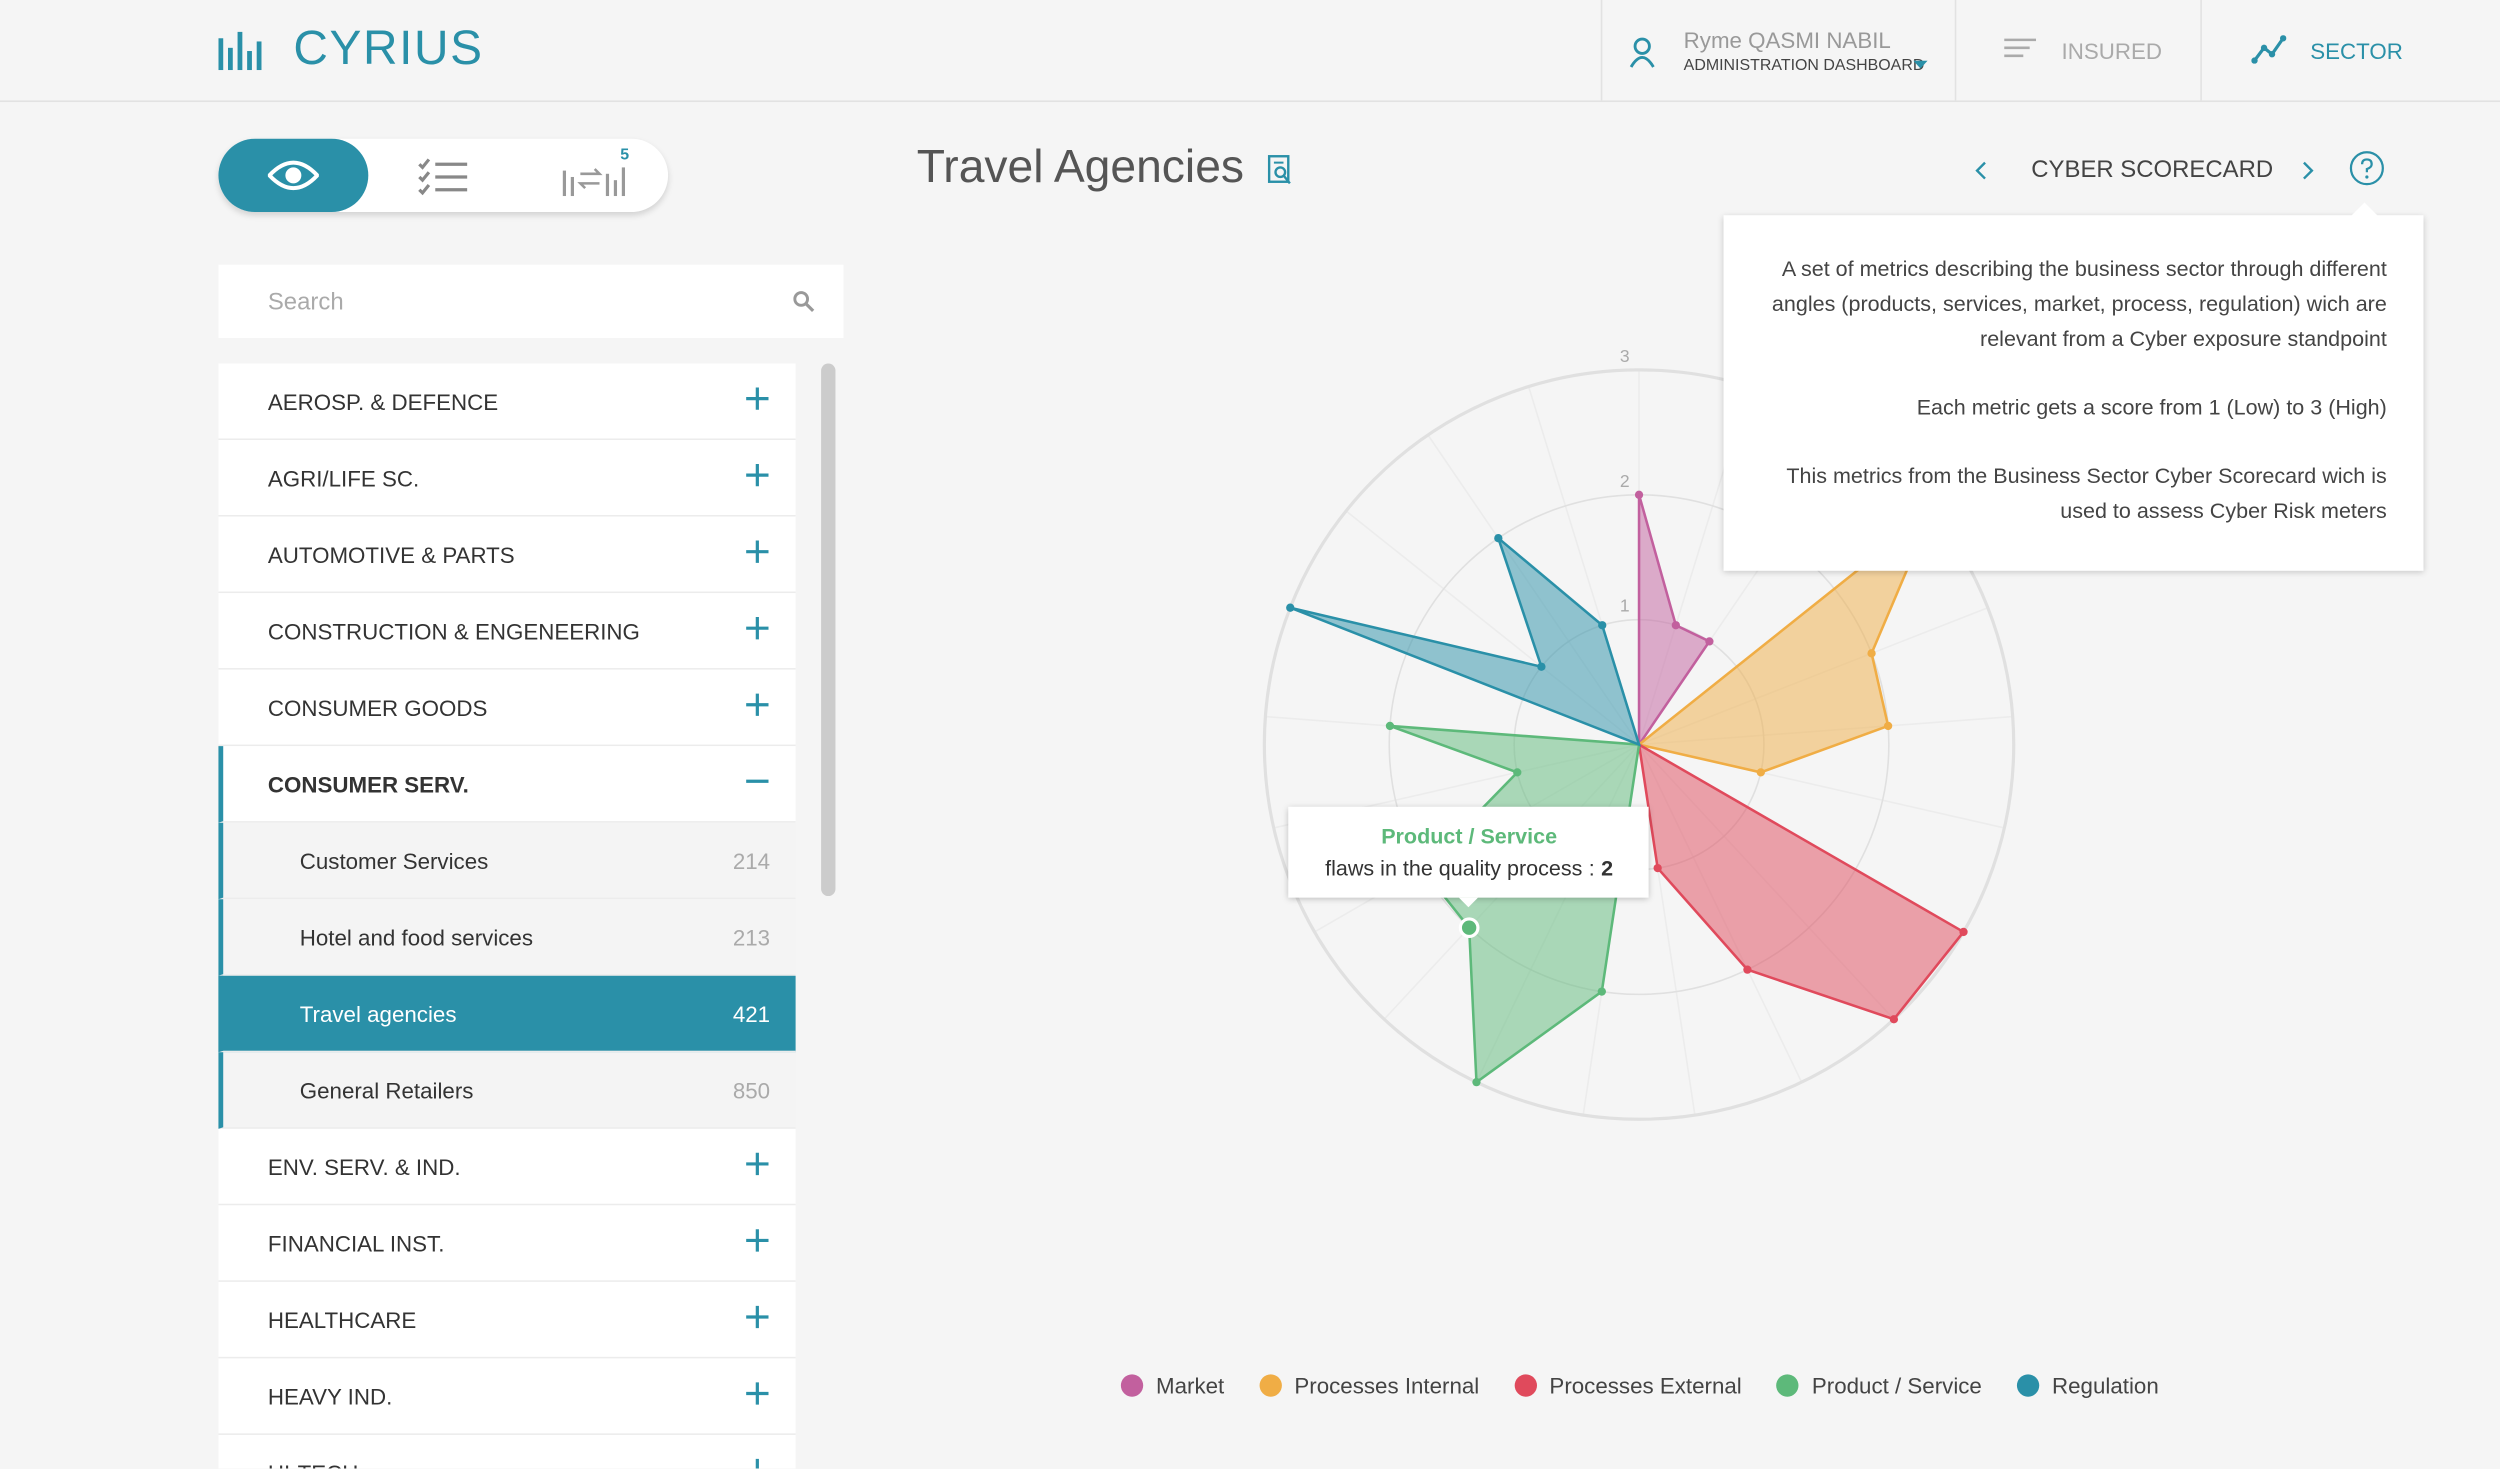 The height and width of the screenshot is (1469, 2500). I want to click on sector-name: CONSTRUCTION & ENGENEERING, so click(453, 631).